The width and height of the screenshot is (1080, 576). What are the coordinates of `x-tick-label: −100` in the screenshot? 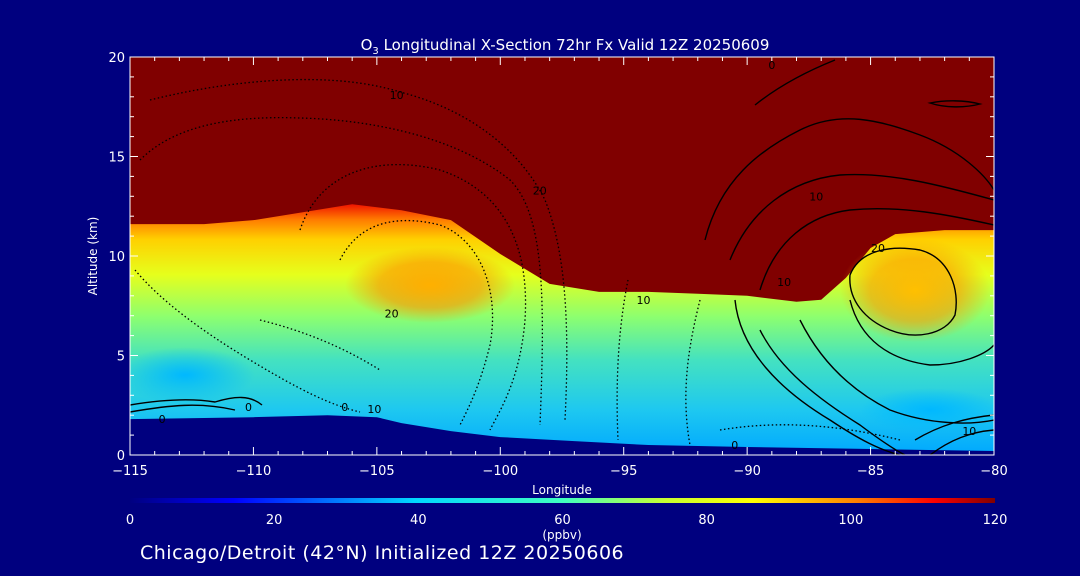 It's located at (500, 471).